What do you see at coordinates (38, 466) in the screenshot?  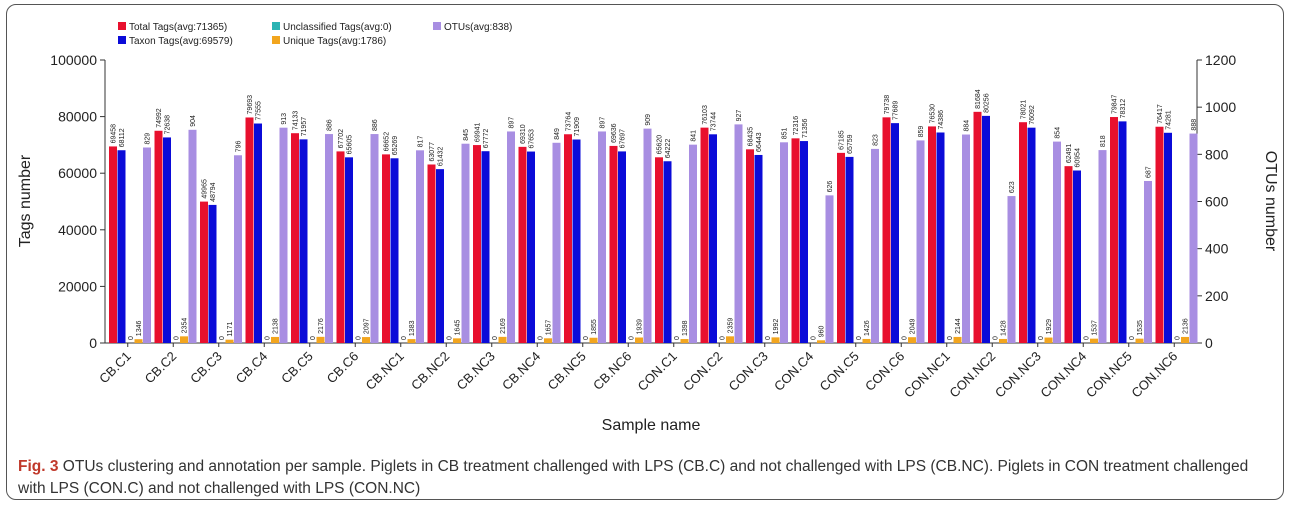 I see `caption-label: Fig. 3` at bounding box center [38, 466].